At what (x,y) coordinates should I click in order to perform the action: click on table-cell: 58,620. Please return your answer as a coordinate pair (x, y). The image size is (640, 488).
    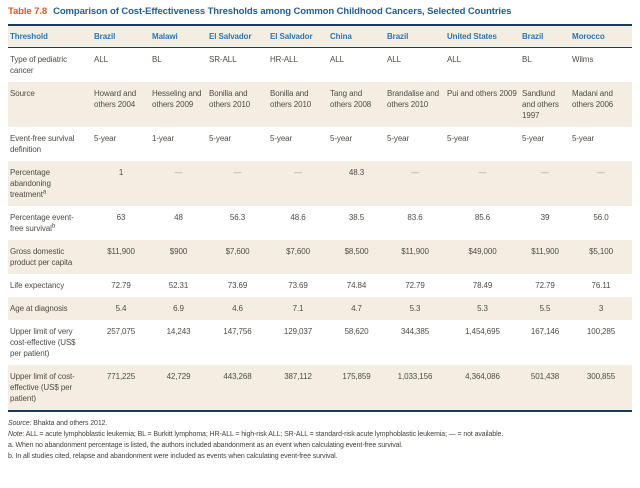
    Looking at the image, I should click on (356, 331).